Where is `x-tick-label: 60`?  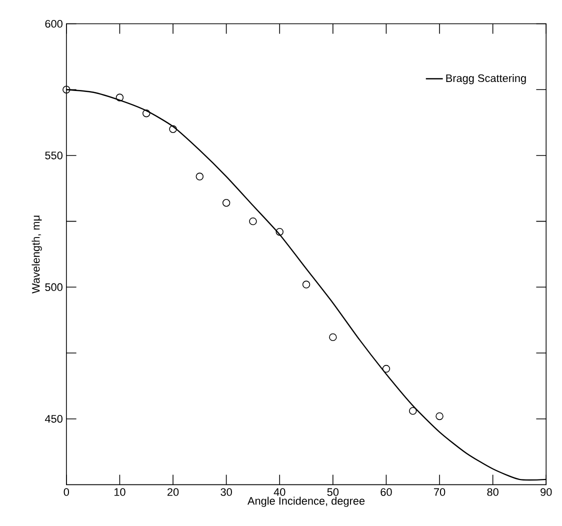 x-tick-label: 60 is located at coordinates (386, 492).